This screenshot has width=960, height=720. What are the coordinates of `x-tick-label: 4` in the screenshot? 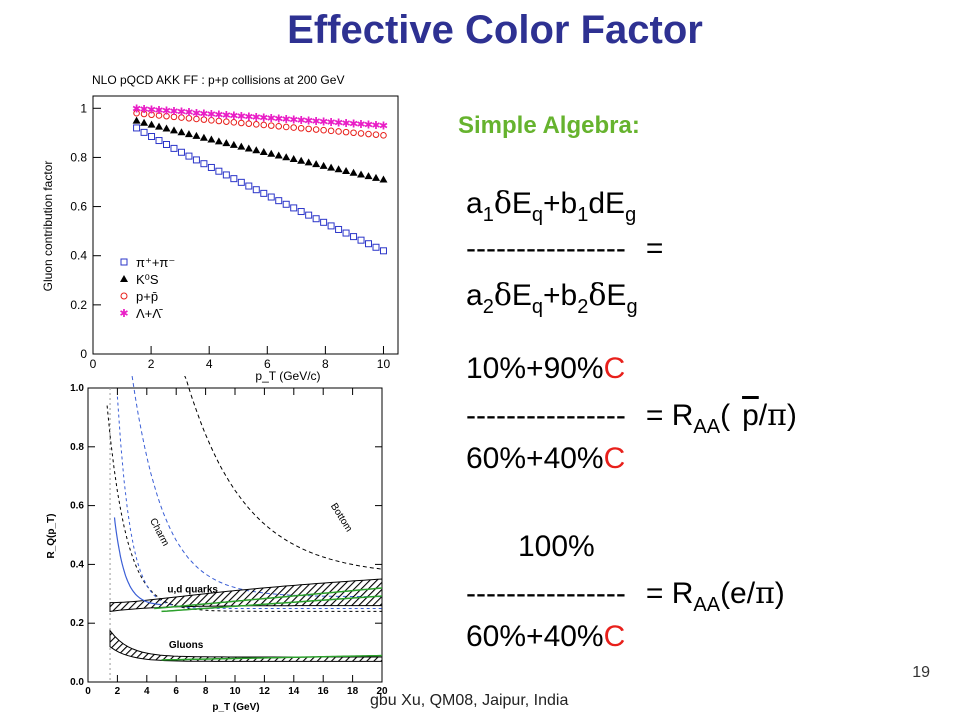 It's located at (147, 691).